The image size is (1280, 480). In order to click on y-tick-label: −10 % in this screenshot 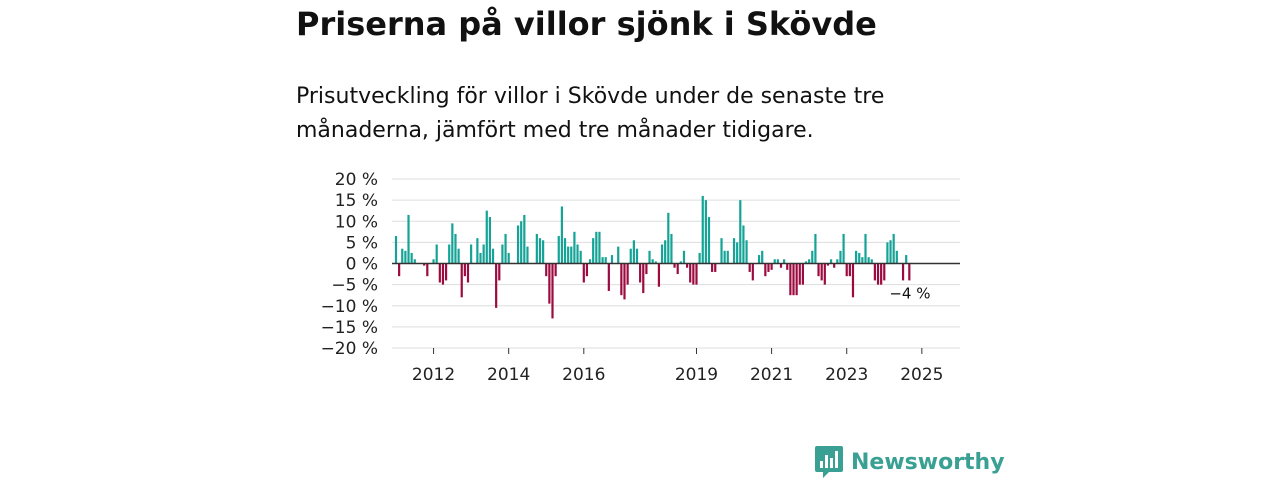, I will do `click(349, 307)`.